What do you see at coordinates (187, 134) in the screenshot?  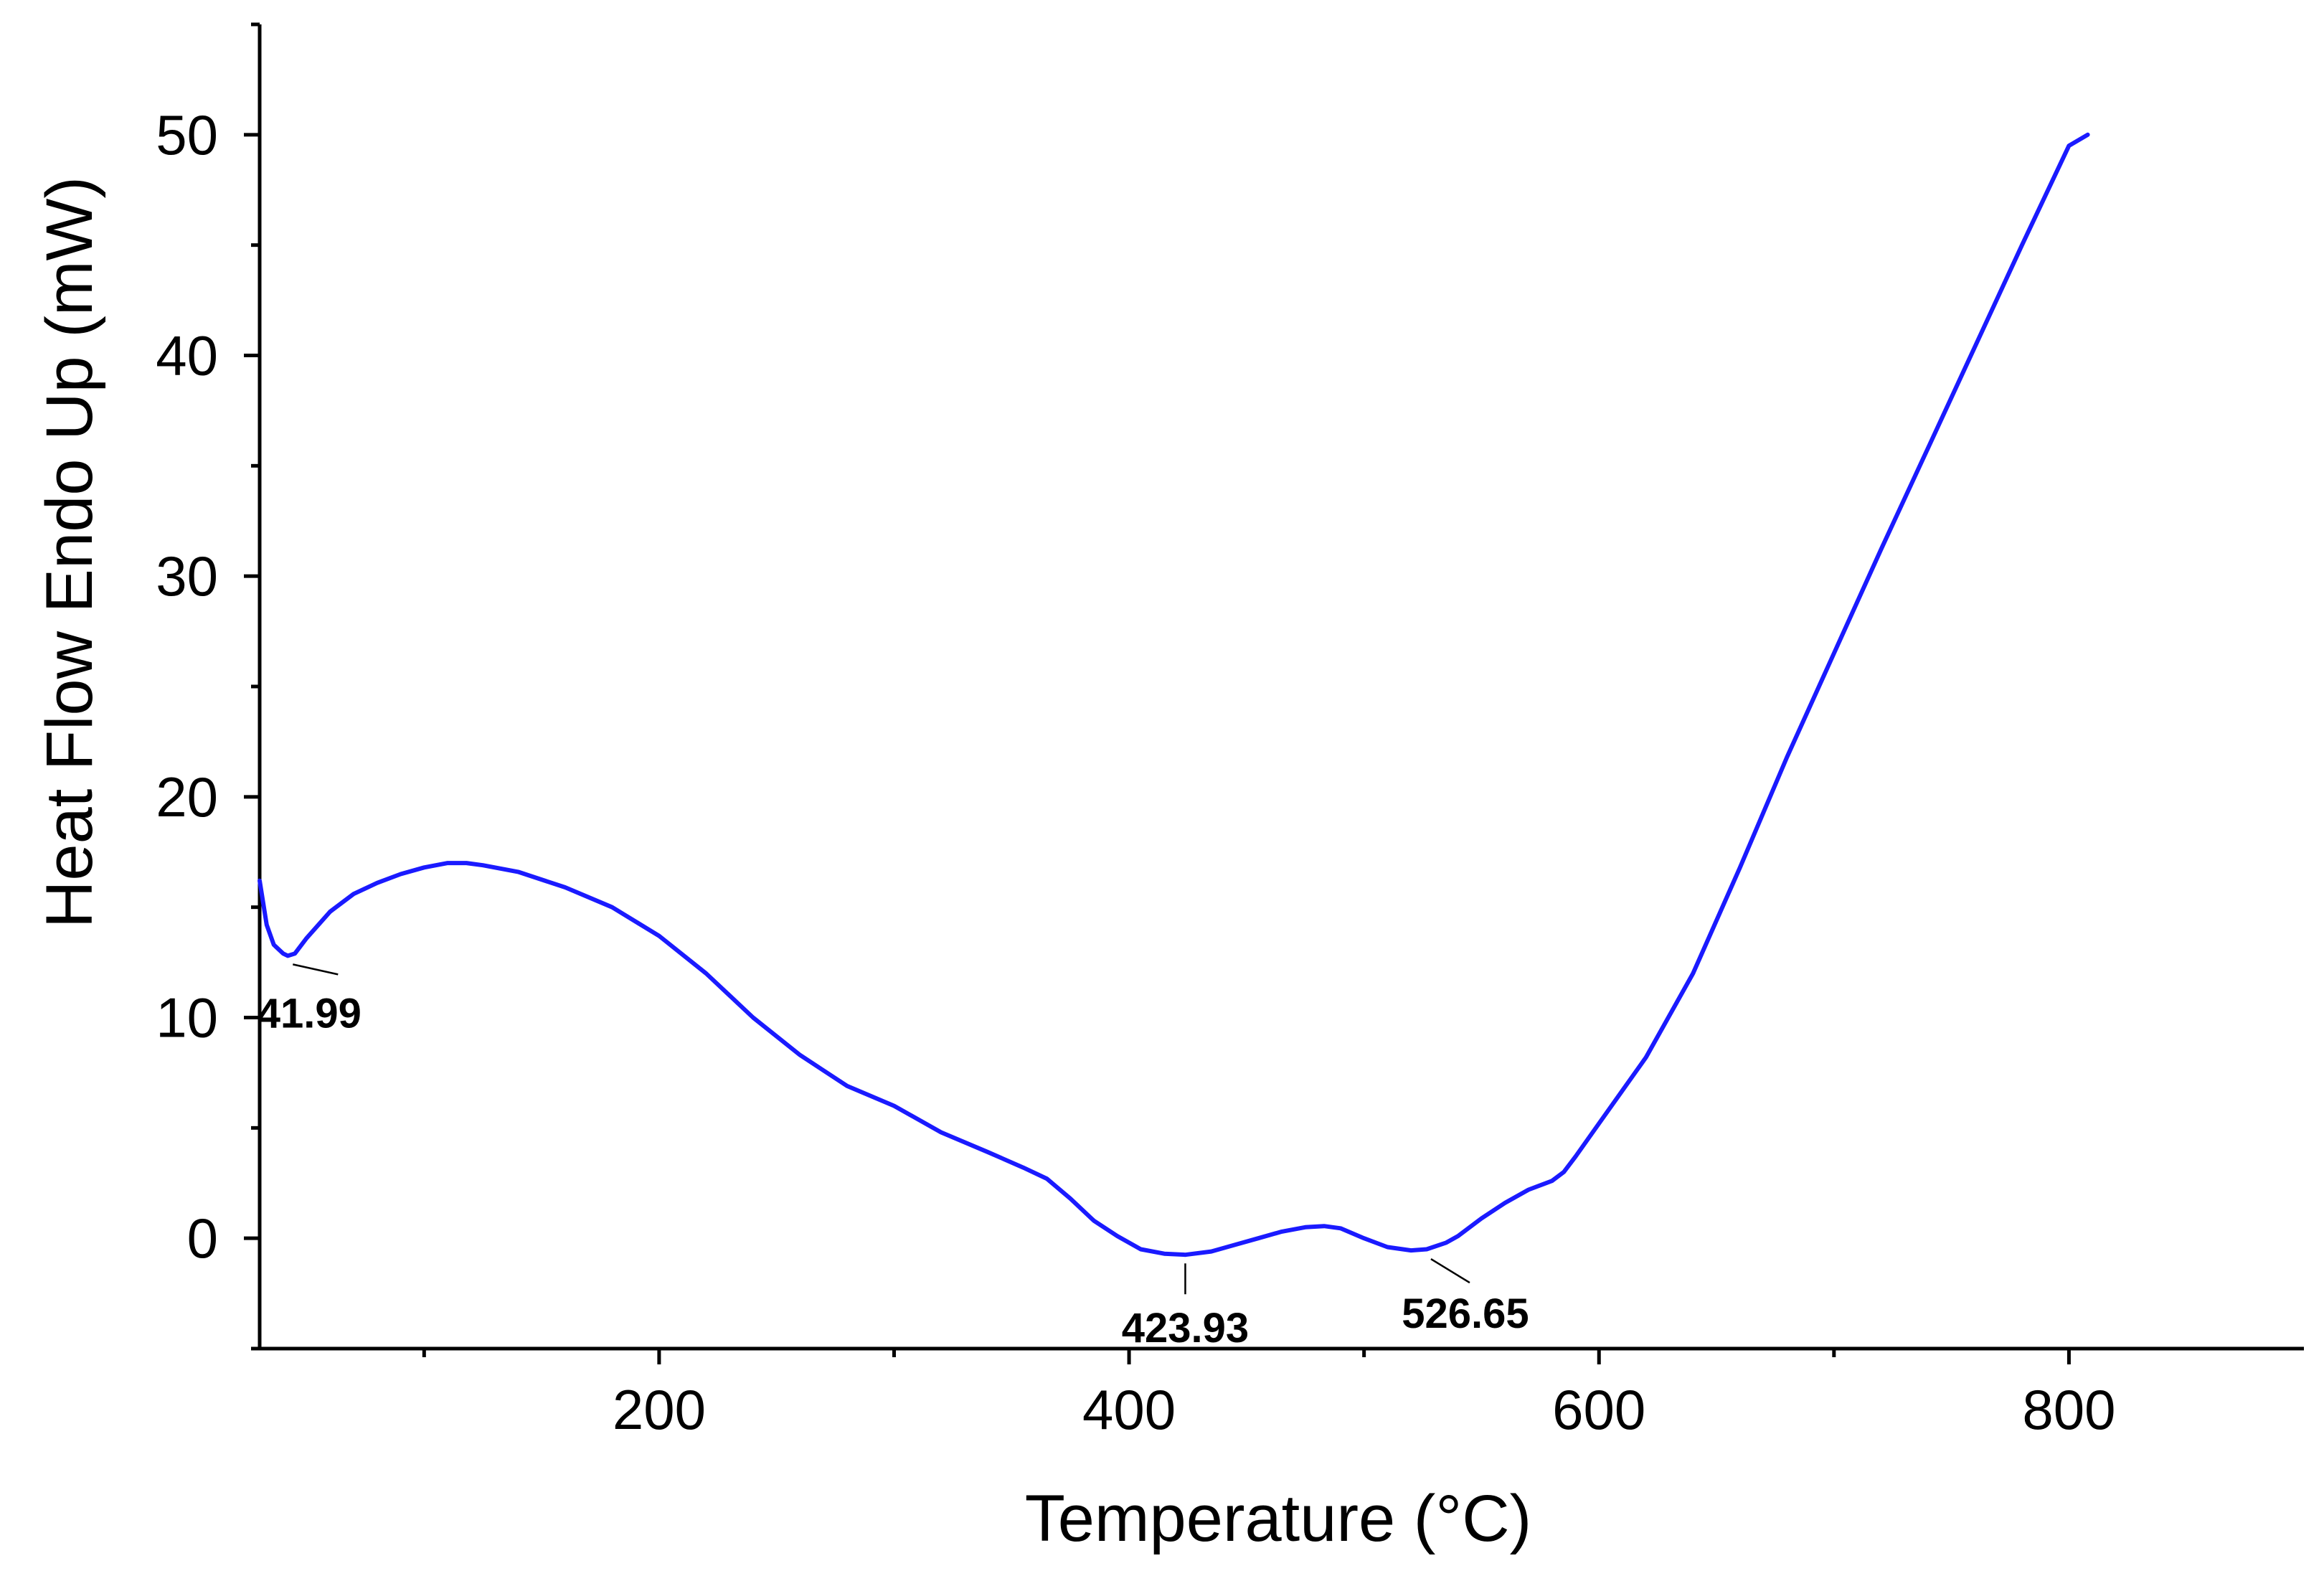 I see `y-tick-label: 50` at bounding box center [187, 134].